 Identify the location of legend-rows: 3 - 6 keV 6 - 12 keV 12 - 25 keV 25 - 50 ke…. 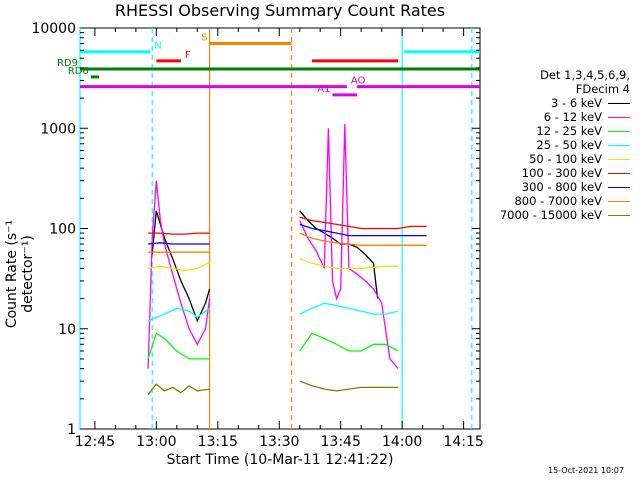
(554, 159).